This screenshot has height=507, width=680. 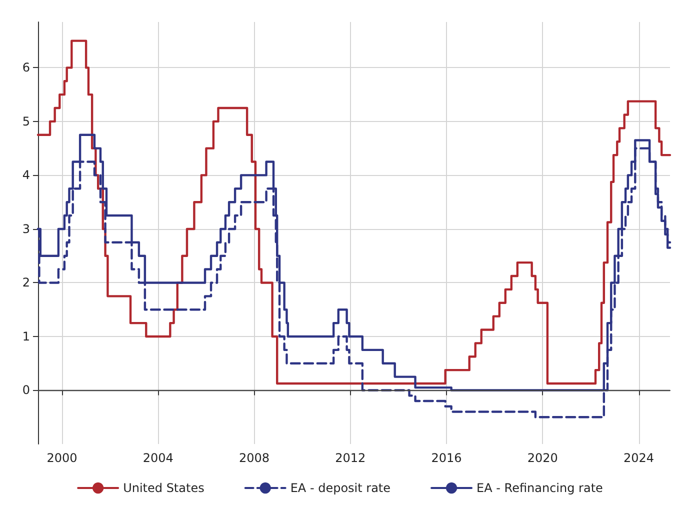 What do you see at coordinates (340, 488) in the screenshot?
I see `legend-label: EA - deposit rate` at bounding box center [340, 488].